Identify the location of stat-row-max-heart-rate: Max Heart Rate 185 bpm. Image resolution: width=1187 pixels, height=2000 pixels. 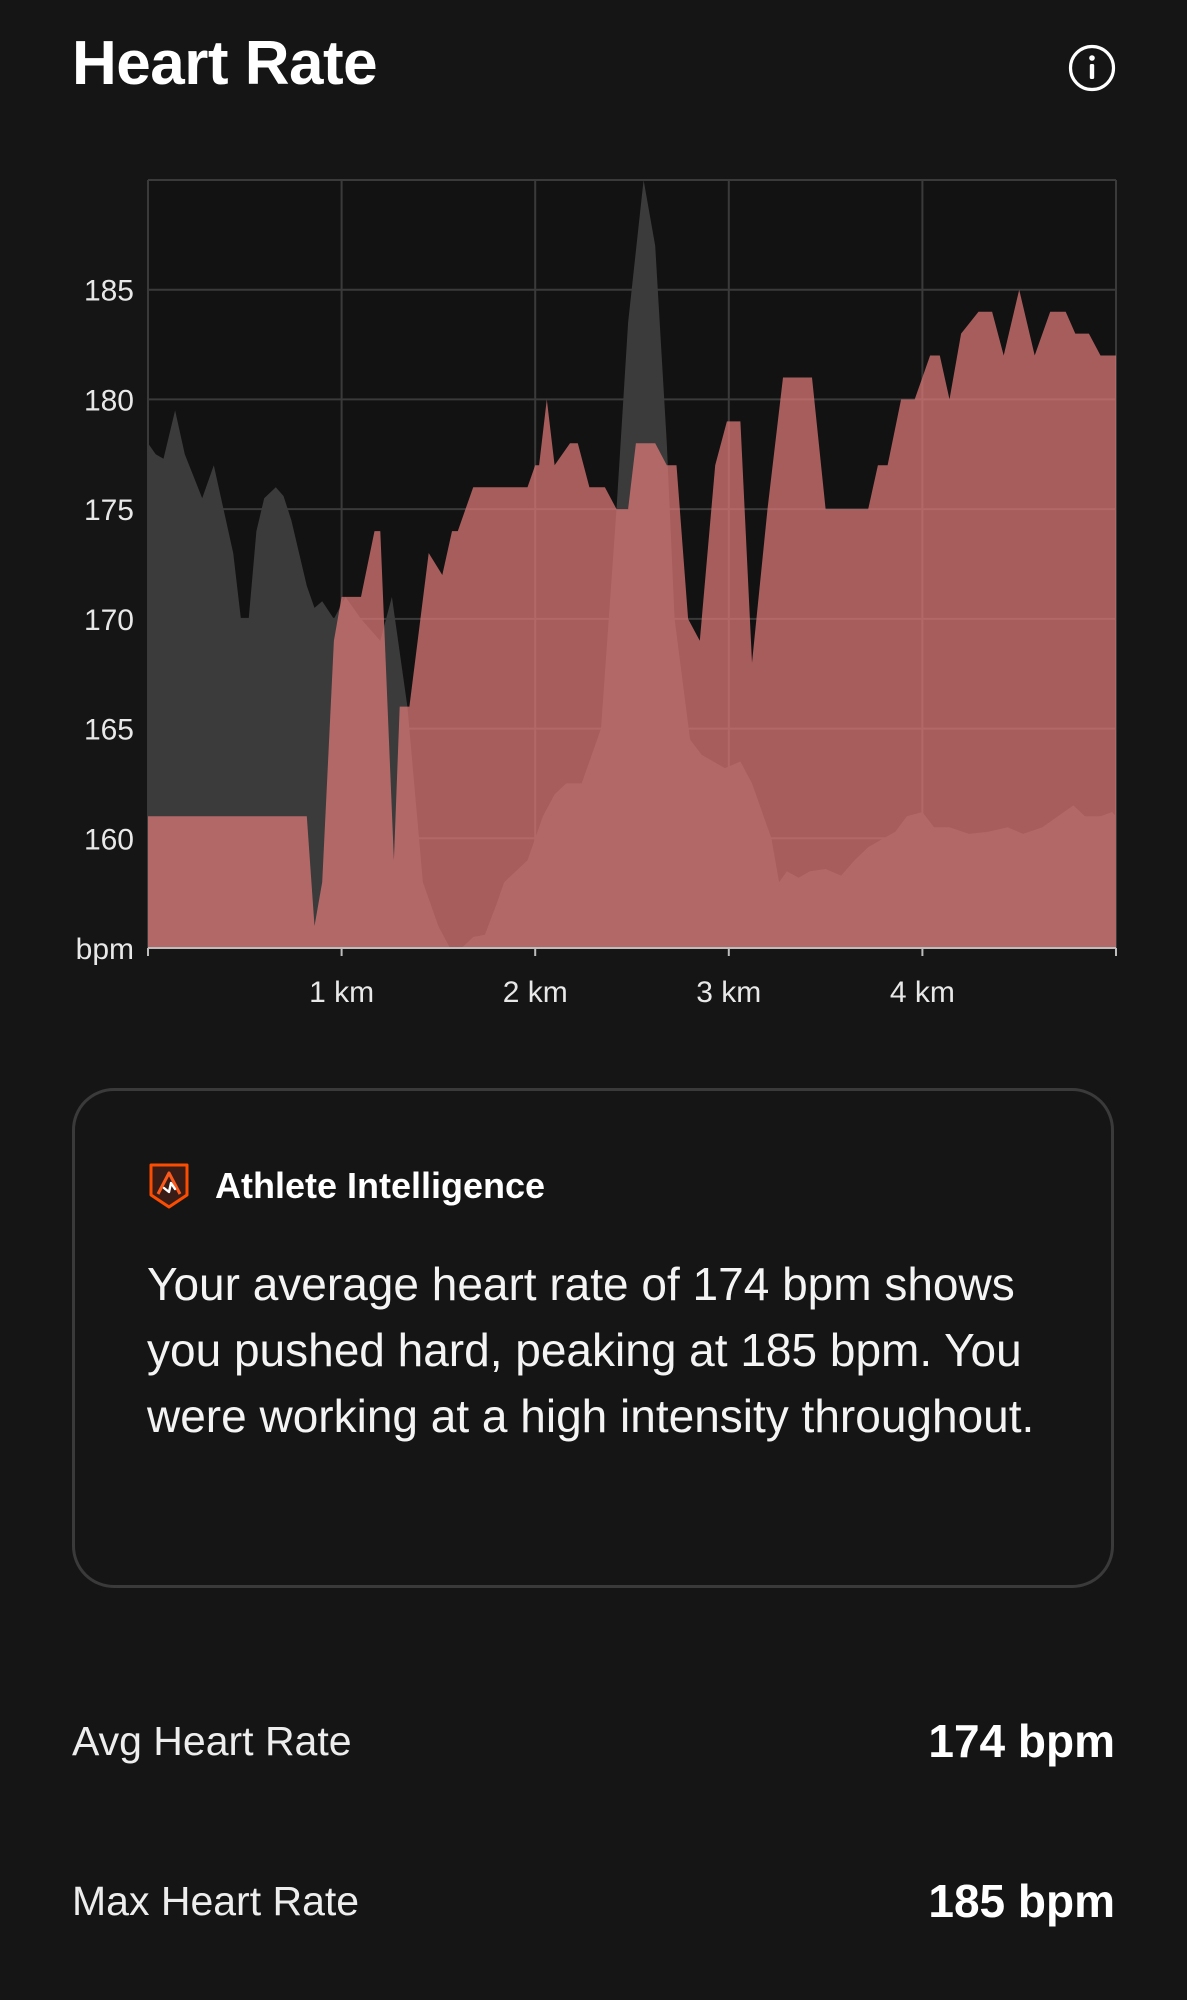
(593, 1901).